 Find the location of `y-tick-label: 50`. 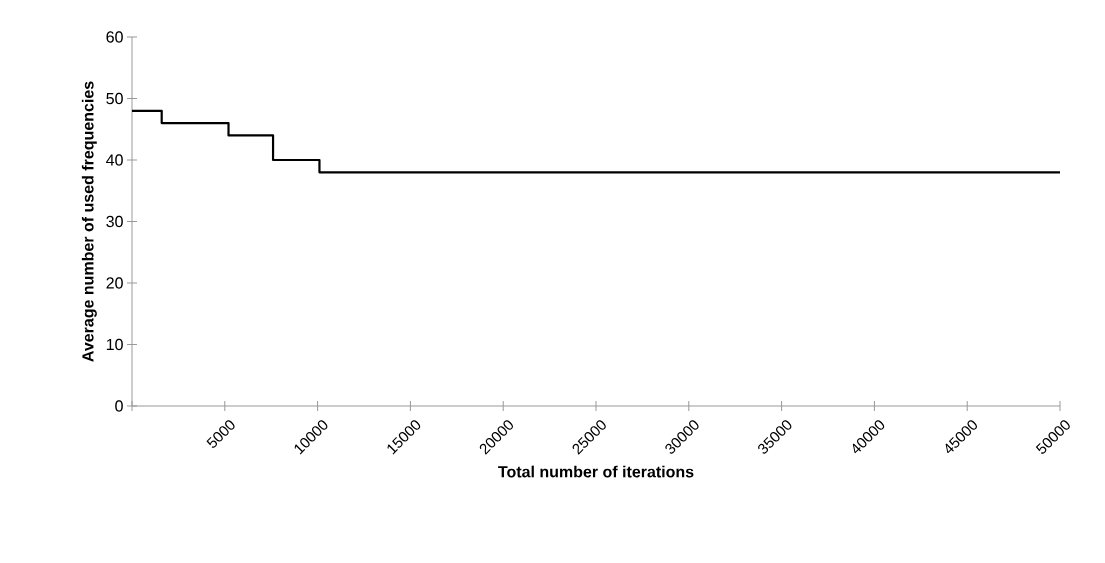

y-tick-label: 50 is located at coordinates (114, 98).